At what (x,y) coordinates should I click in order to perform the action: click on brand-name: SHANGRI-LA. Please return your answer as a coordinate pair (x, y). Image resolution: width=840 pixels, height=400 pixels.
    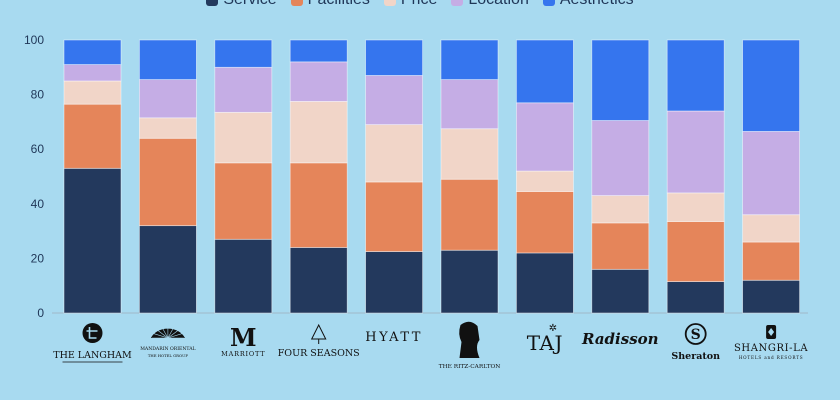
    Looking at the image, I should click on (771, 348).